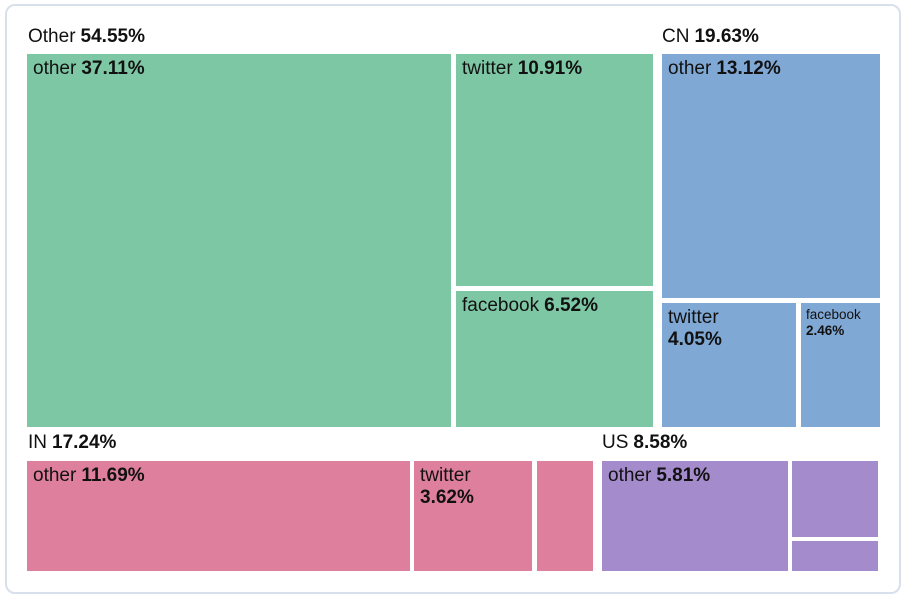  Describe the element at coordinates (833, 322) in the screenshot. I see `treemap-cell-label: facebook 2.46%` at that location.